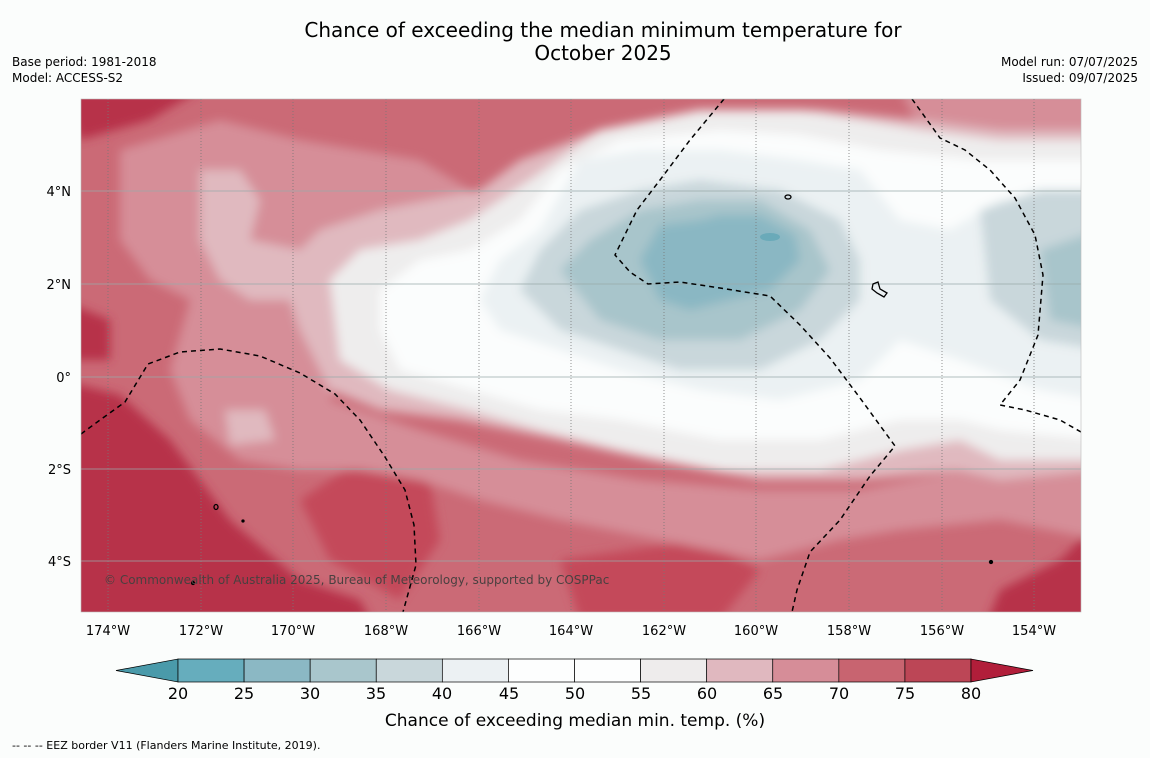 The image size is (1150, 758). What do you see at coordinates (63, 378) in the screenshot?
I see `lat-tick: 0°` at bounding box center [63, 378].